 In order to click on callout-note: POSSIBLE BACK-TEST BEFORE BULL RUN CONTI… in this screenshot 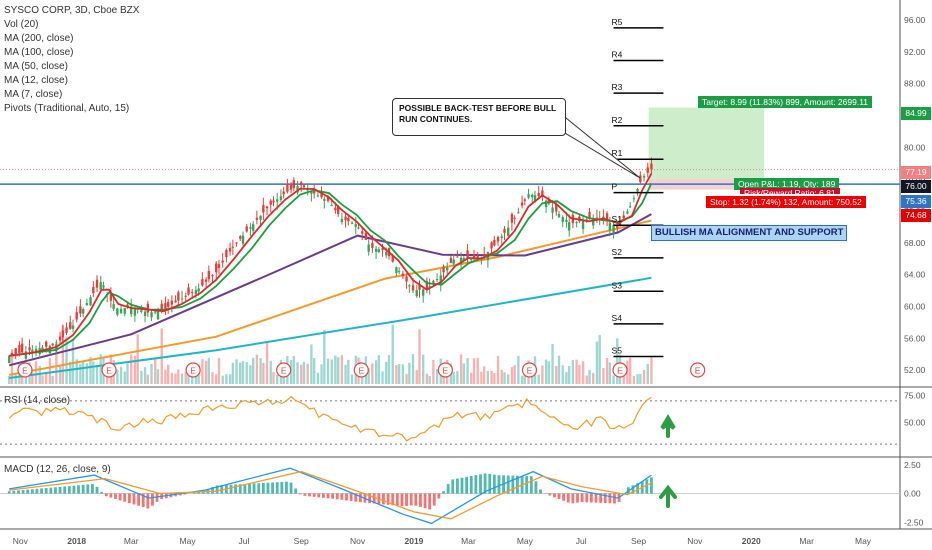, I will do `click(479, 117)`.